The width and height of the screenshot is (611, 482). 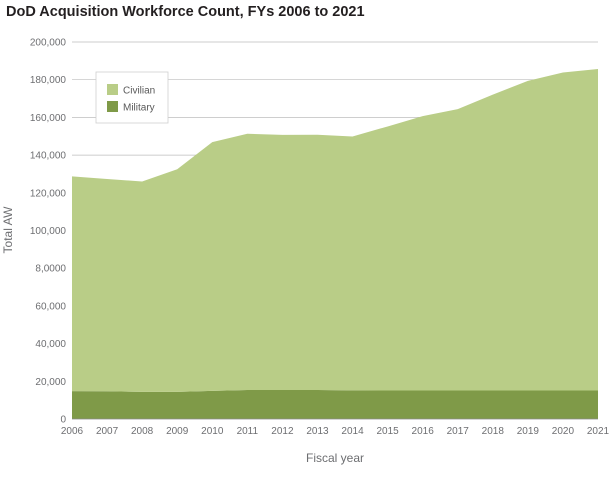 What do you see at coordinates (139, 108) in the screenshot?
I see `legend-label-military: Military` at bounding box center [139, 108].